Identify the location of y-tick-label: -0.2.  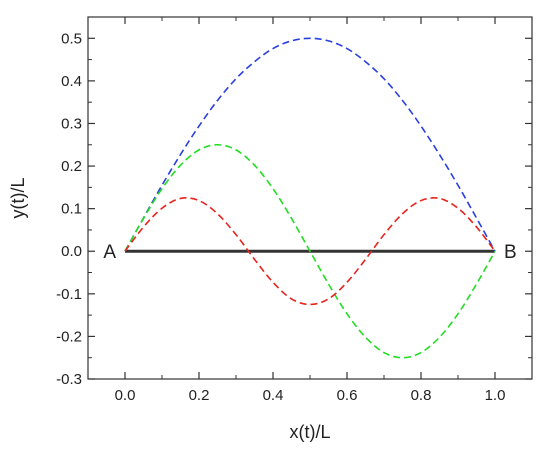
(69, 336).